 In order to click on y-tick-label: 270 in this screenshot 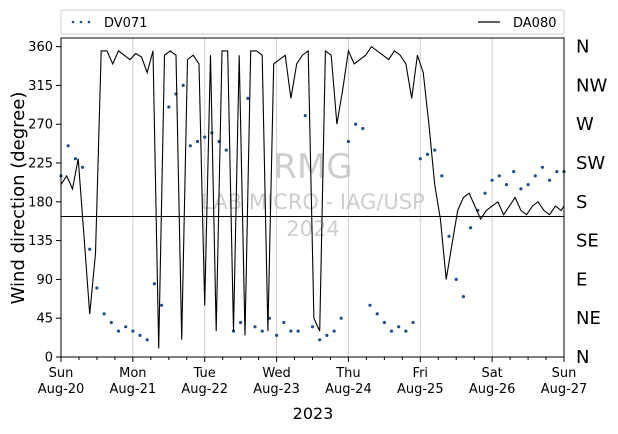, I will do `click(40, 125)`.